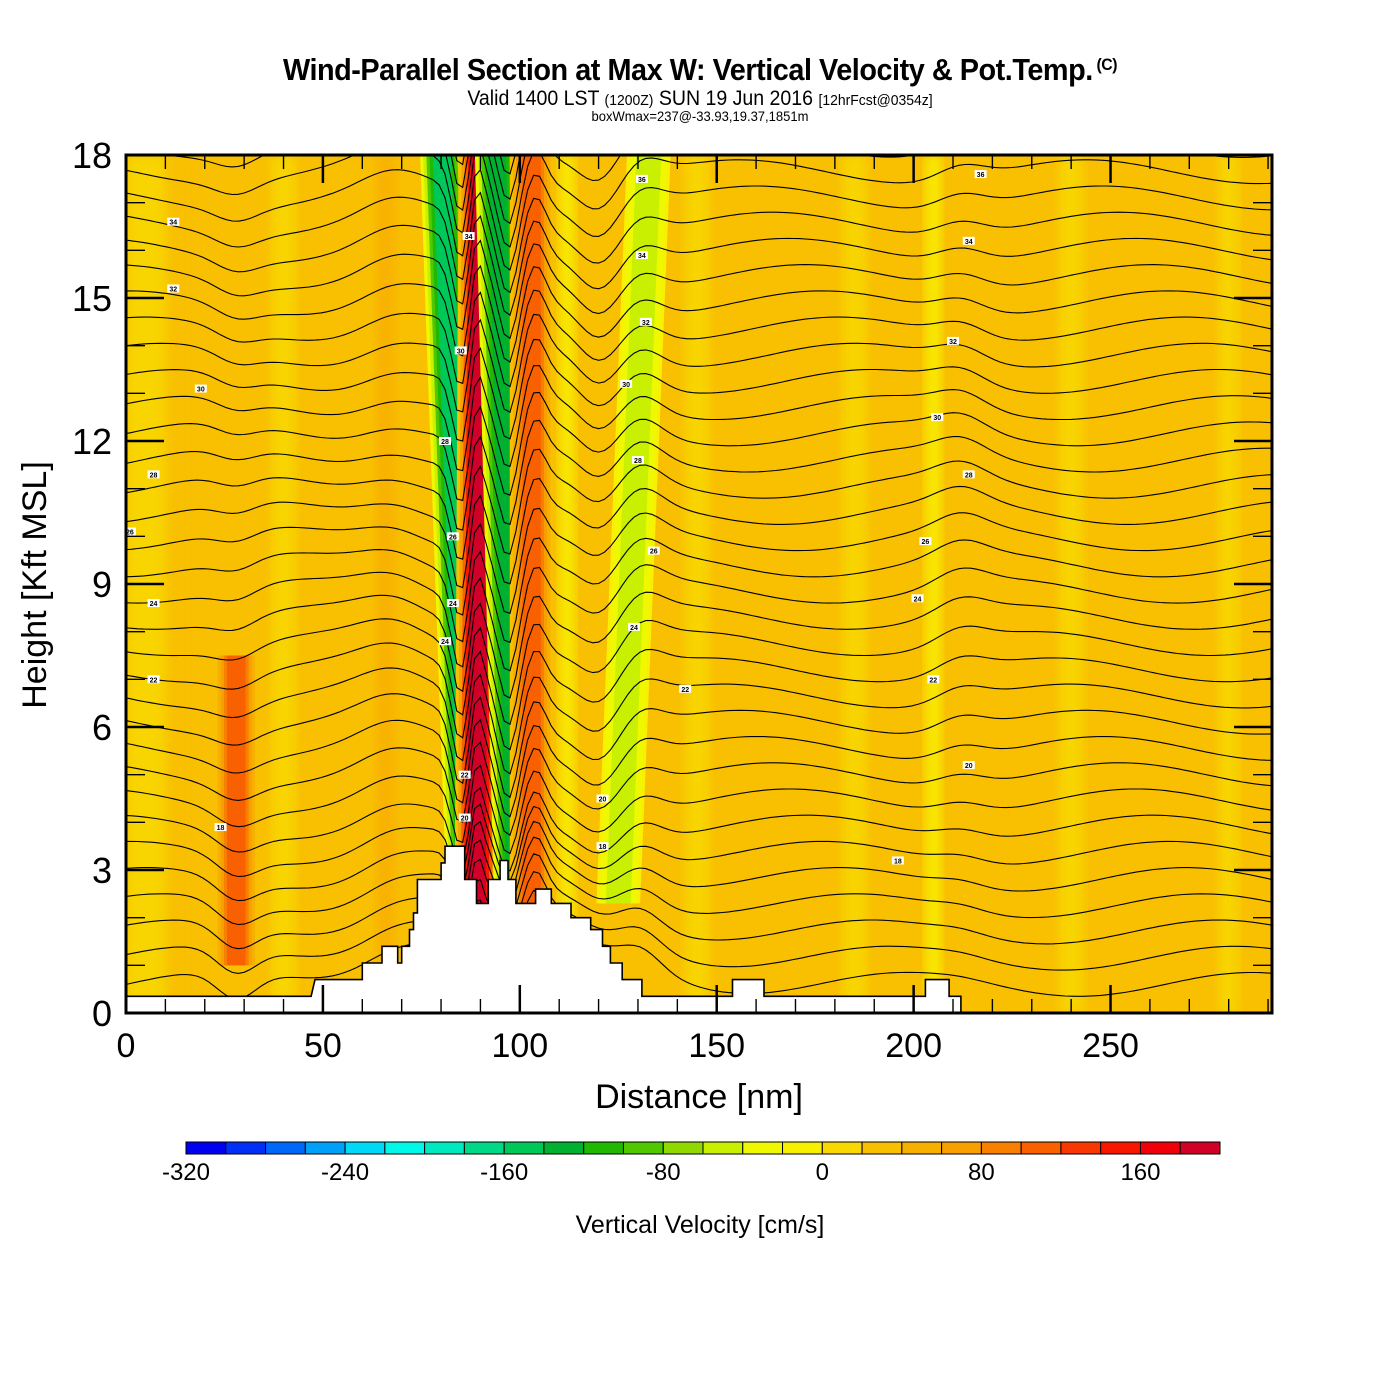 The height and width of the screenshot is (1400, 1400). What do you see at coordinates (822, 1172) in the screenshot?
I see `colorbar-tick-label: 0` at bounding box center [822, 1172].